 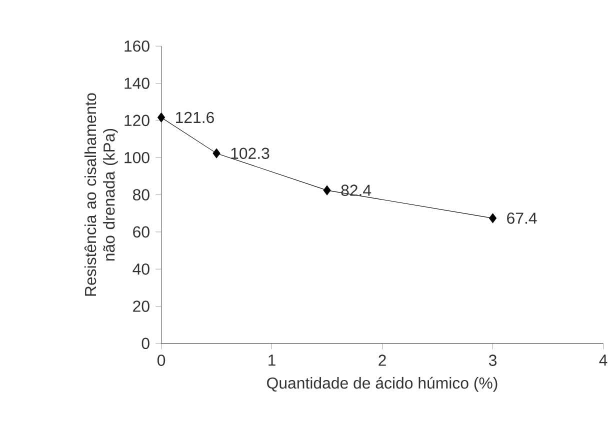 I want to click on data-label: 67.4, so click(x=522, y=218).